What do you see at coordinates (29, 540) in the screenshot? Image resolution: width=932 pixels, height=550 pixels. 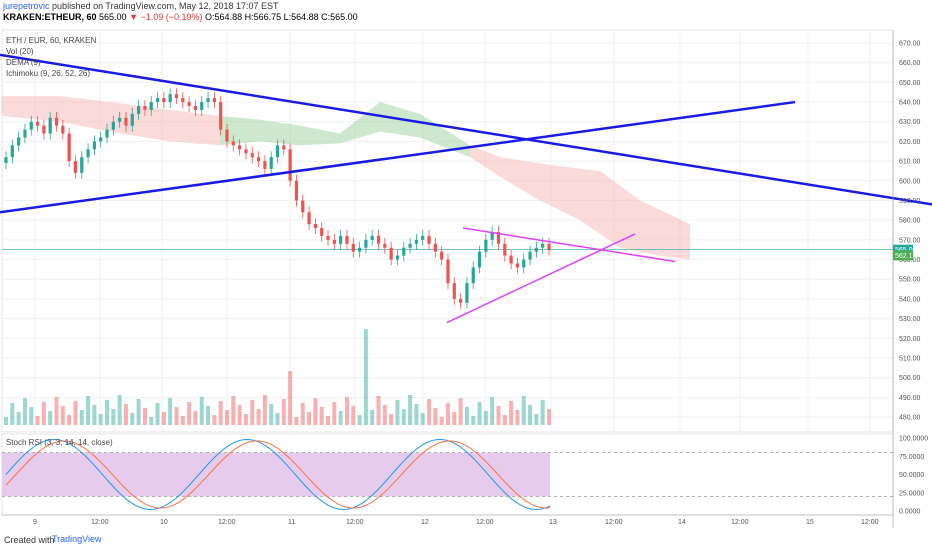 I see `created-with-text: Created with` at bounding box center [29, 540].